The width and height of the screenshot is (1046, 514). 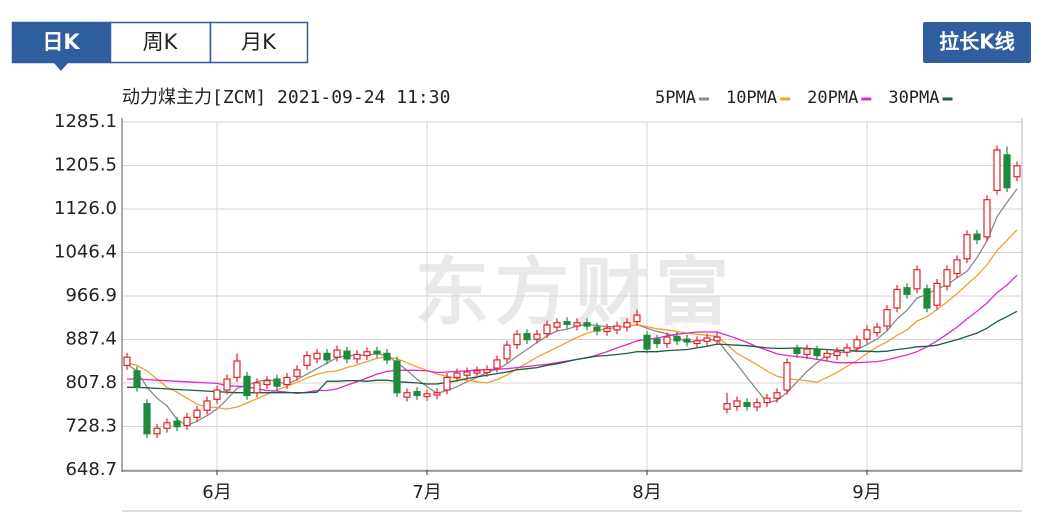 I want to click on tab-pointer, so click(x=61, y=67).